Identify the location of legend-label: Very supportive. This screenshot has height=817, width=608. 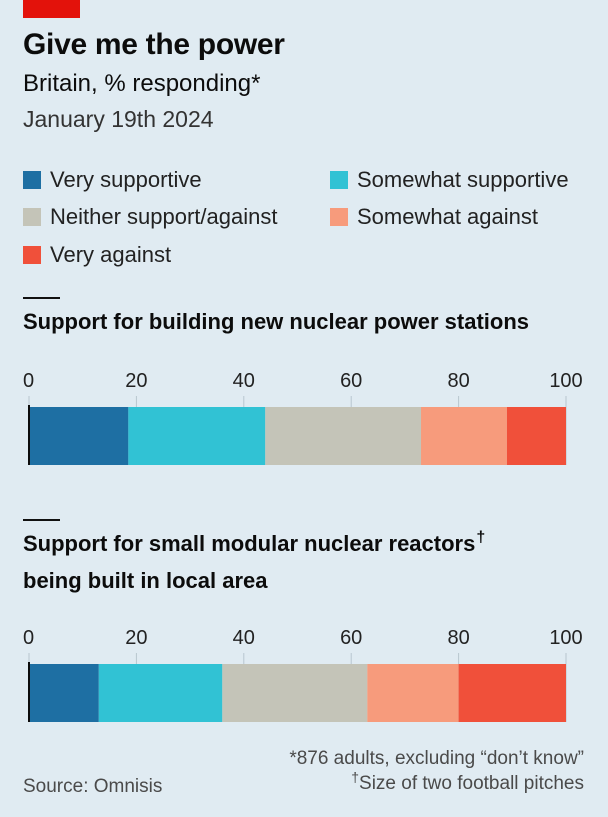
(126, 179).